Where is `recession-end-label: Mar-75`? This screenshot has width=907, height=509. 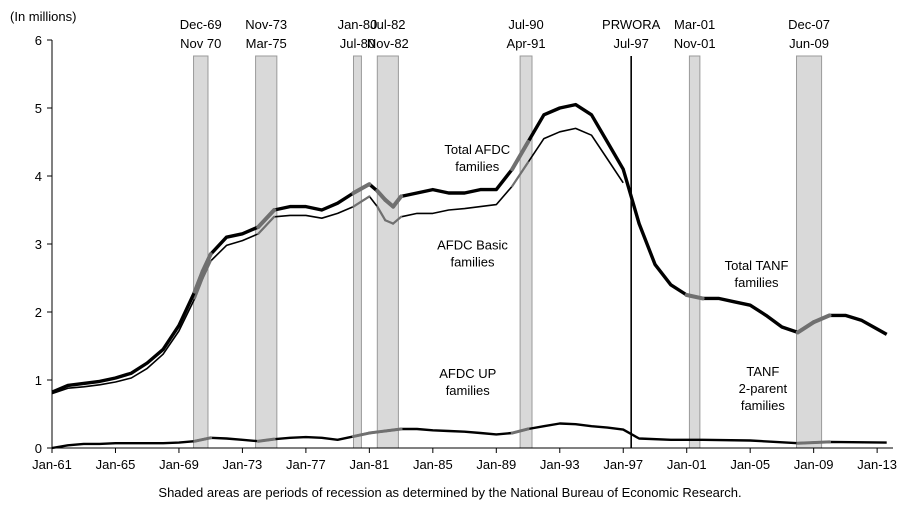
recession-end-label: Mar-75 is located at coordinates (266, 43).